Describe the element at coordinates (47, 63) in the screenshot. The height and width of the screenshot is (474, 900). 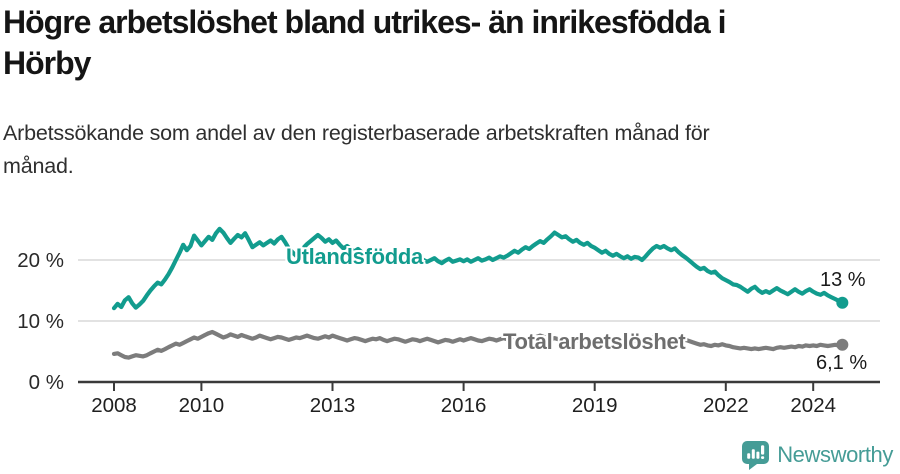
I see `chart-title-line2: Hörby` at that location.